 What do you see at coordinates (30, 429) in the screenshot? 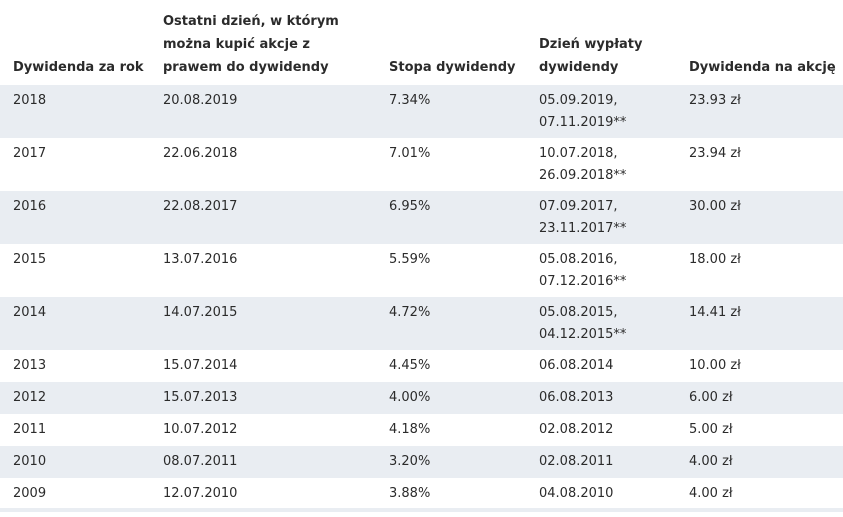
I see `table-cell: 2011` at bounding box center [30, 429].